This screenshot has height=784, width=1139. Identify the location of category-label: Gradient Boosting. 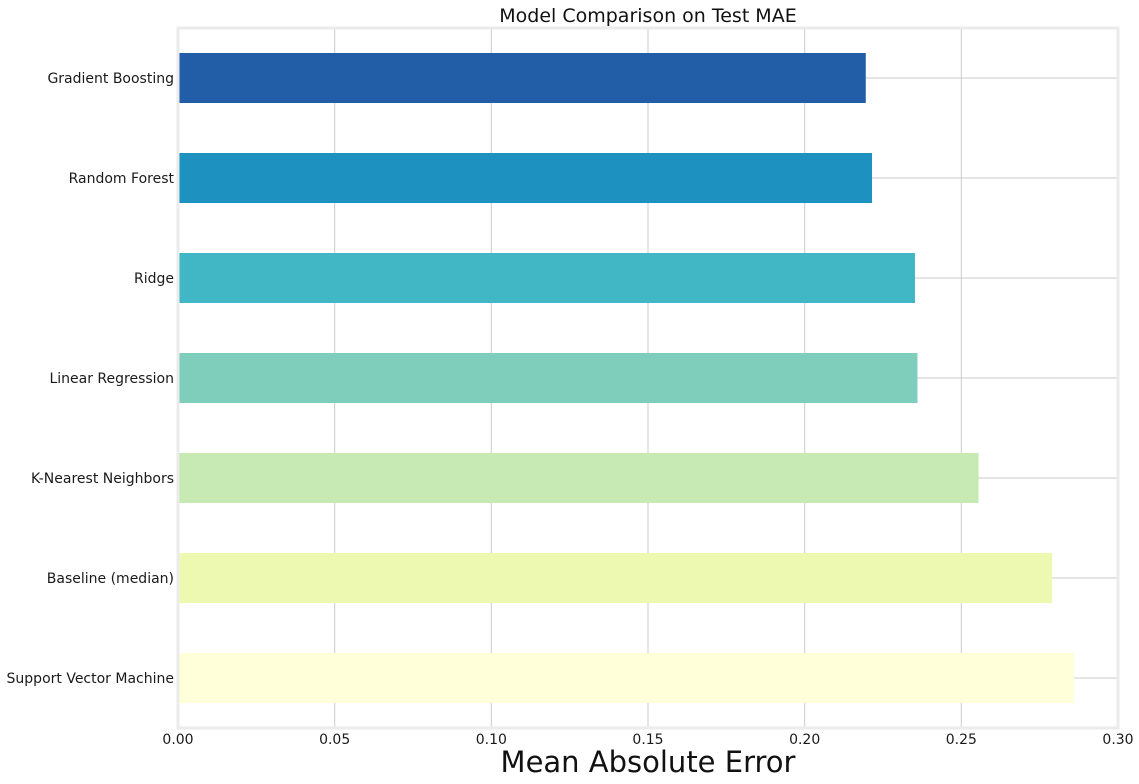
(110, 79).